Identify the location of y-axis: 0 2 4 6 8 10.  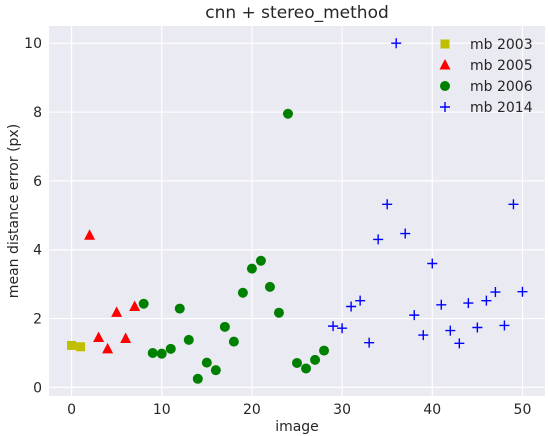
(33, 216).